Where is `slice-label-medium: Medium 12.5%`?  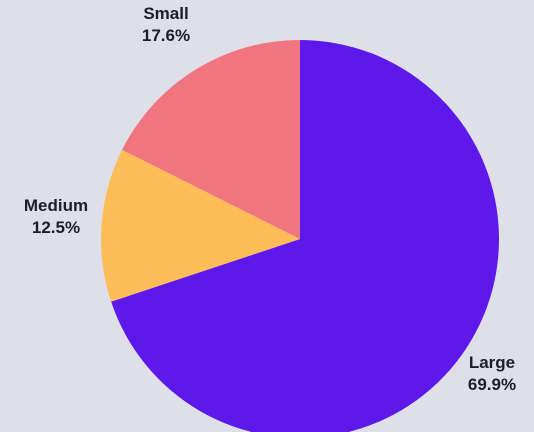 slice-label-medium: Medium 12.5% is located at coordinates (56, 216).